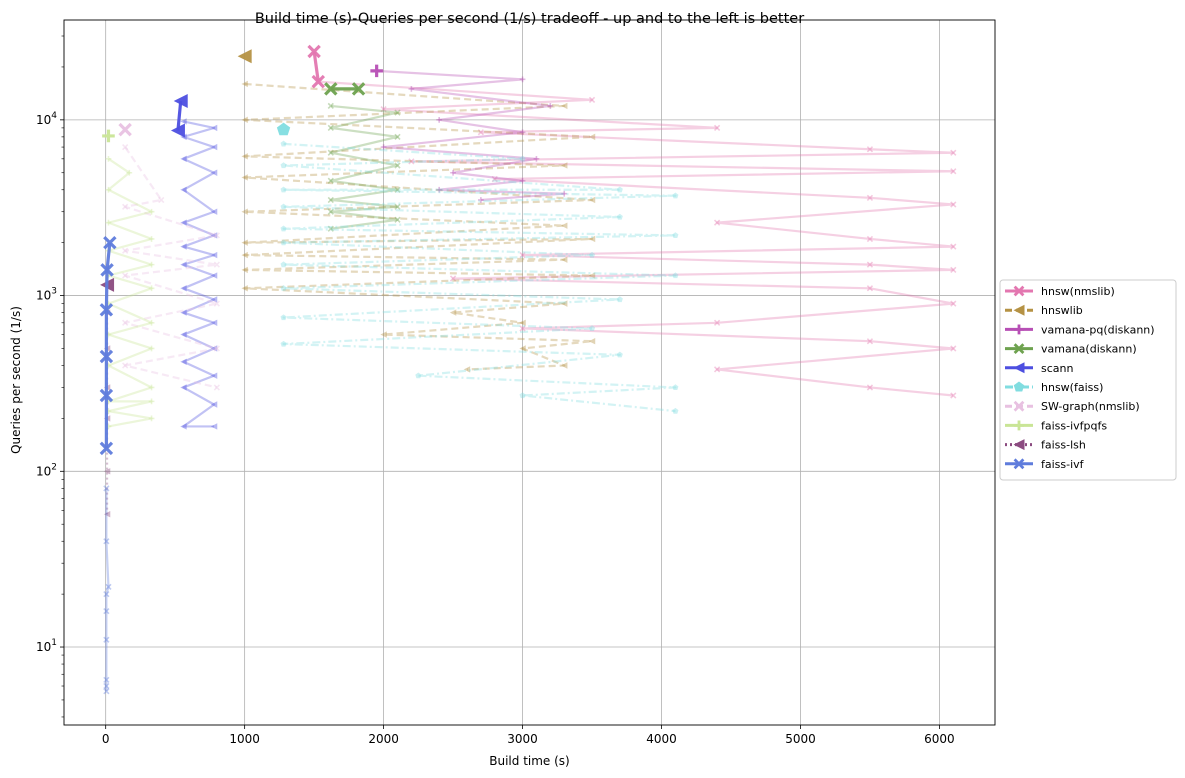 This screenshot has height=778, width=1185. What do you see at coordinates (1063, 445) in the screenshot?
I see `legend-label: faiss-lsh` at bounding box center [1063, 445].